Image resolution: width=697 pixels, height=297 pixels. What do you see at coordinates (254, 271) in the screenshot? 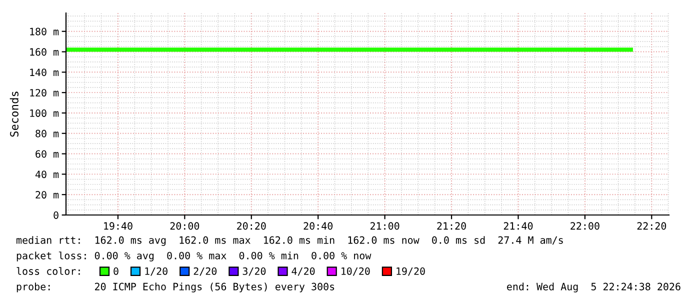
I see `legend-label: 3/20` at bounding box center [254, 271].